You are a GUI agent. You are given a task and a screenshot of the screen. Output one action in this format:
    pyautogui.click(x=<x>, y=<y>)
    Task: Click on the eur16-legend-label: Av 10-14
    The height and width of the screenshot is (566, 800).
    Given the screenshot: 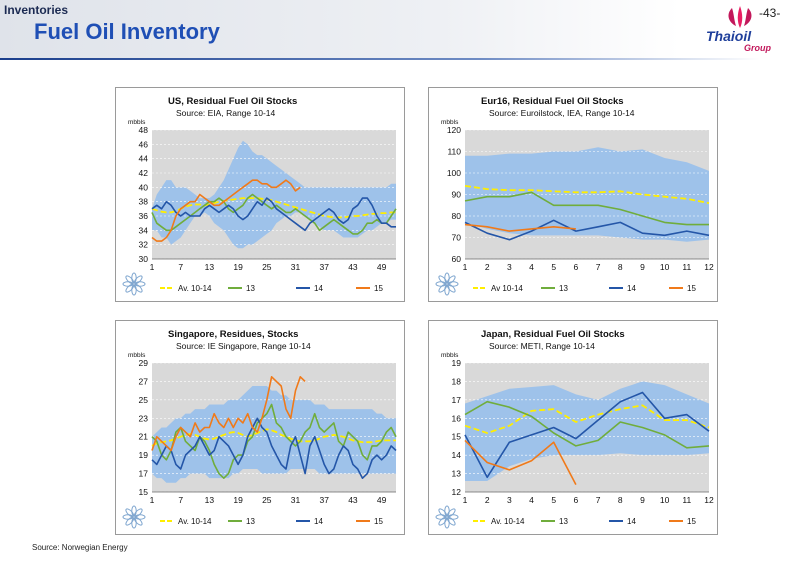 What is the action you would take?
    pyautogui.click(x=507, y=288)
    